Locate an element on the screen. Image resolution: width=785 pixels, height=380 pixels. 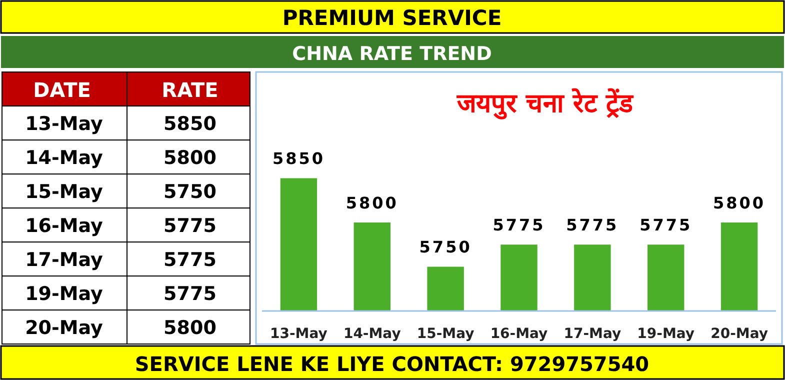
text: DATE is located at coordinates (62, 90).